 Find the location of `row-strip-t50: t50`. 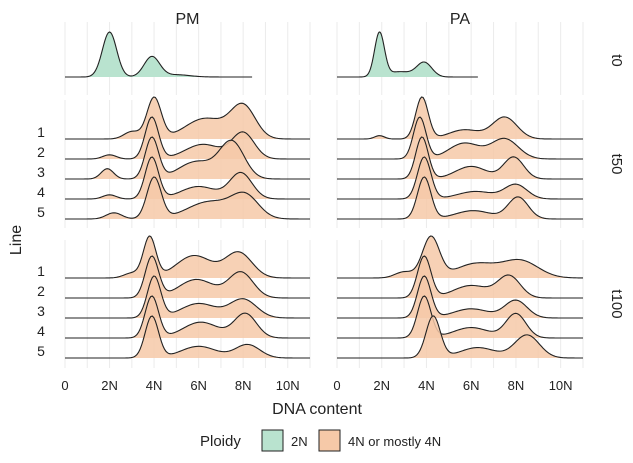

row-strip-t50: t50 is located at coordinates (616, 164).